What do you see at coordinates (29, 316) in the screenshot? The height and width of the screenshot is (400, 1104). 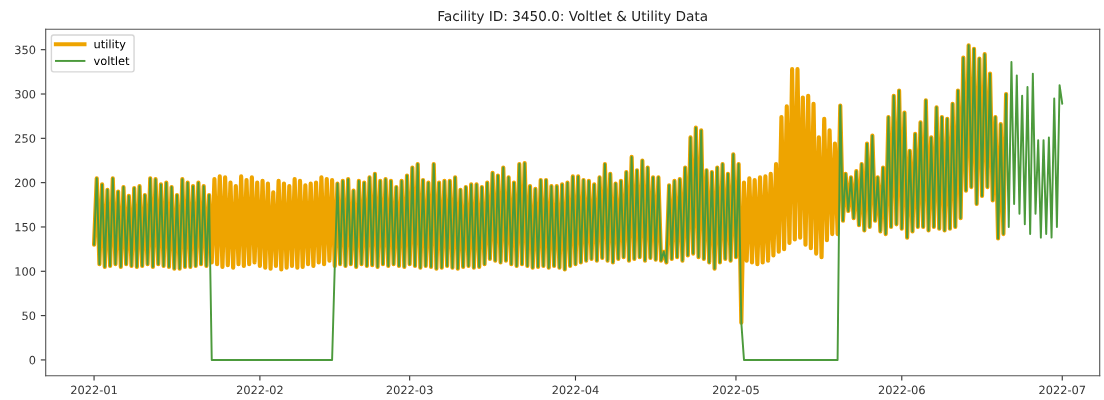 I see `y-tick-label: 50` at bounding box center [29, 316].